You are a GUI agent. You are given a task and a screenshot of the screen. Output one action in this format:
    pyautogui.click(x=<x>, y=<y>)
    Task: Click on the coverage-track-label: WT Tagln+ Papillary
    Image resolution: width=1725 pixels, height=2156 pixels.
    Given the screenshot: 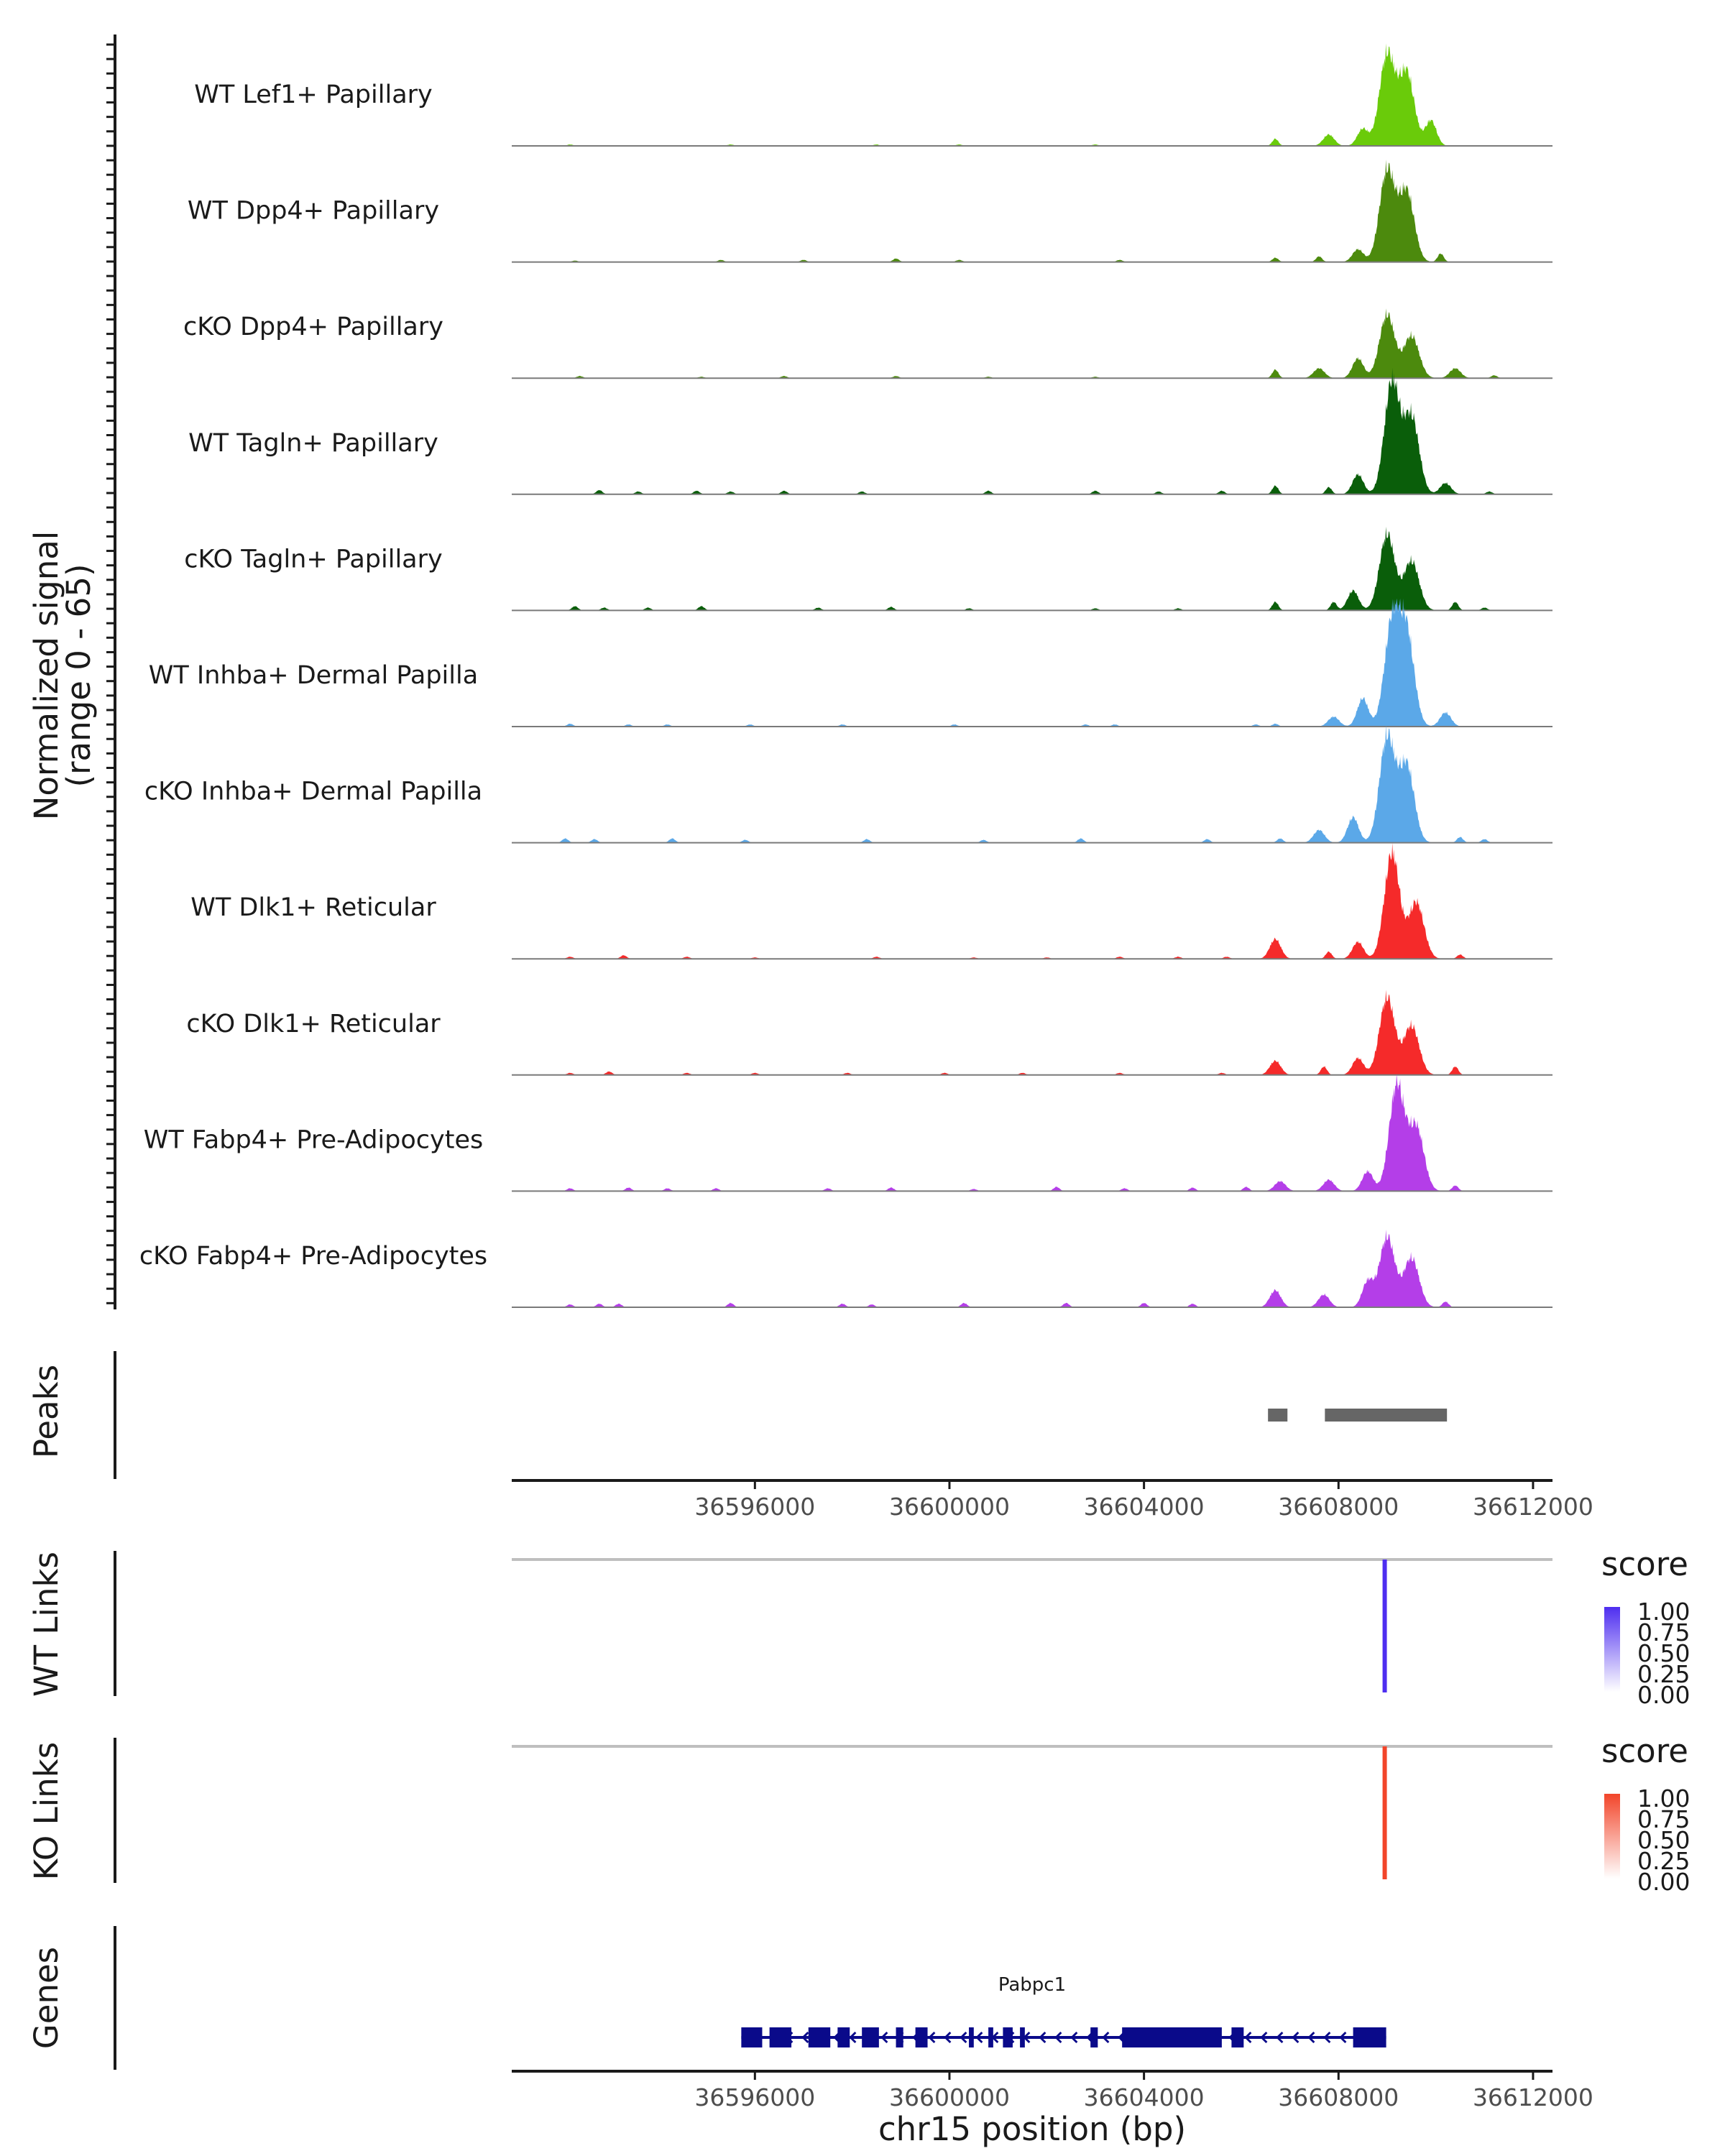 What is the action you would take?
    pyautogui.click(x=313, y=444)
    